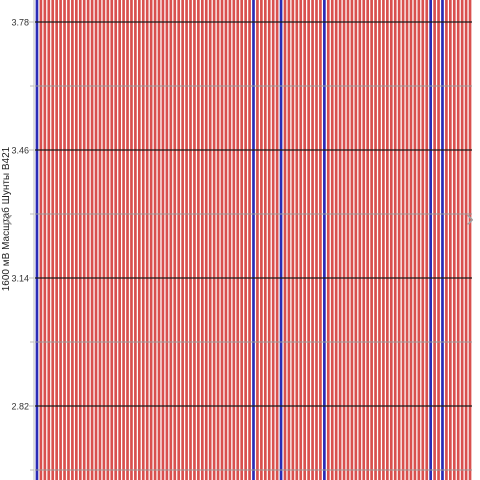 The height and width of the screenshot is (480, 480). I want to click on chevron-right-icon: ›, so click(470, 218).